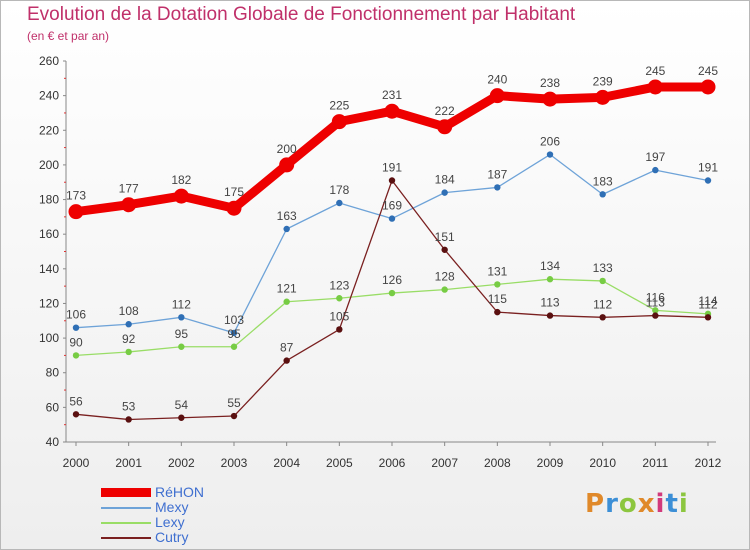 The width and height of the screenshot is (750, 550). Describe the element at coordinates (497, 174) in the screenshot. I see `data-label: 187` at that location.